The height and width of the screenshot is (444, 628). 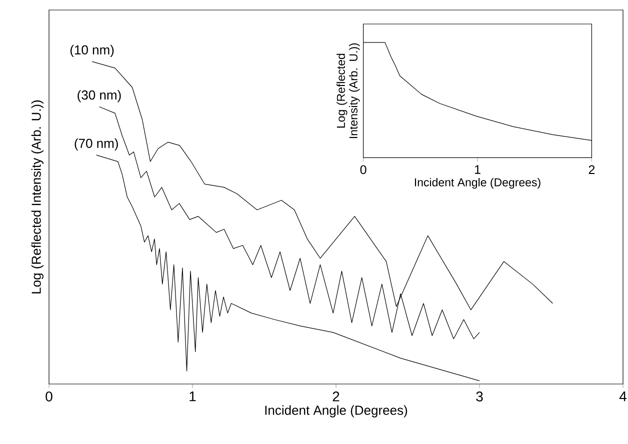 What do you see at coordinates (92, 51) in the screenshot?
I see `series-label: (10 nm)` at bounding box center [92, 51].